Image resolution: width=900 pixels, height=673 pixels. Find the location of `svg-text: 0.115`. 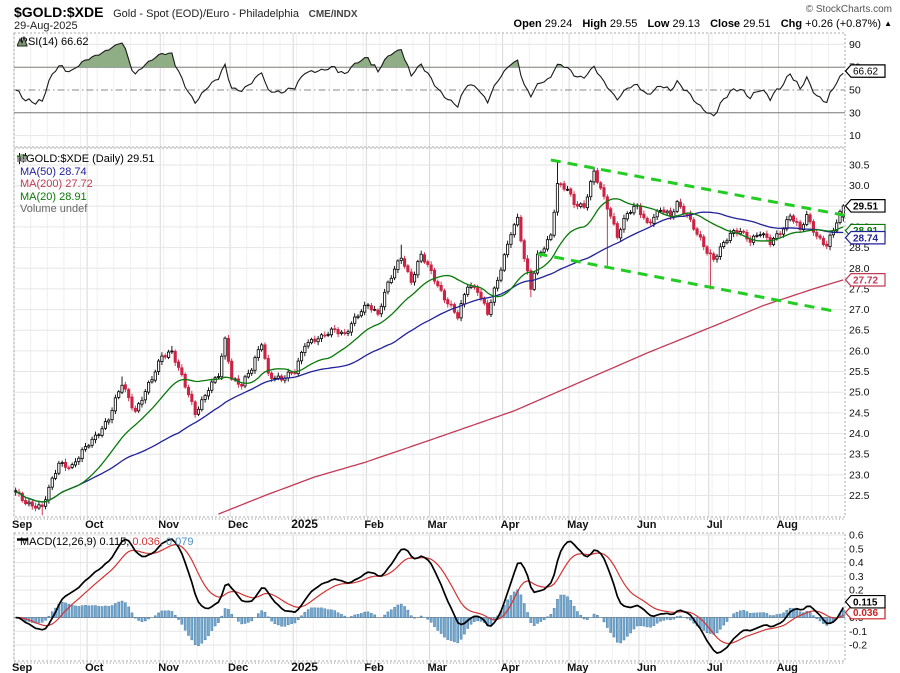

svg-text: 0.115 is located at coordinates (865, 602).